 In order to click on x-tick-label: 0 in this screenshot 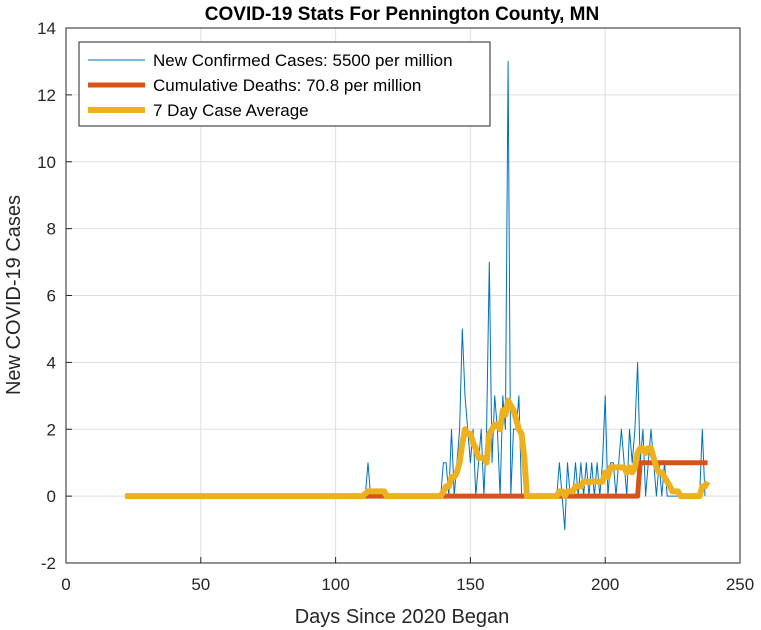, I will do `click(65, 584)`.